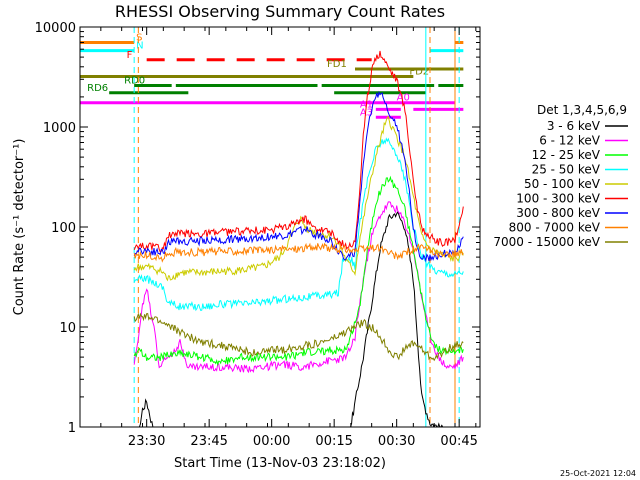 This screenshot has height=480, width=640. I want to click on y-tick-label-100: 100, so click(63, 228).